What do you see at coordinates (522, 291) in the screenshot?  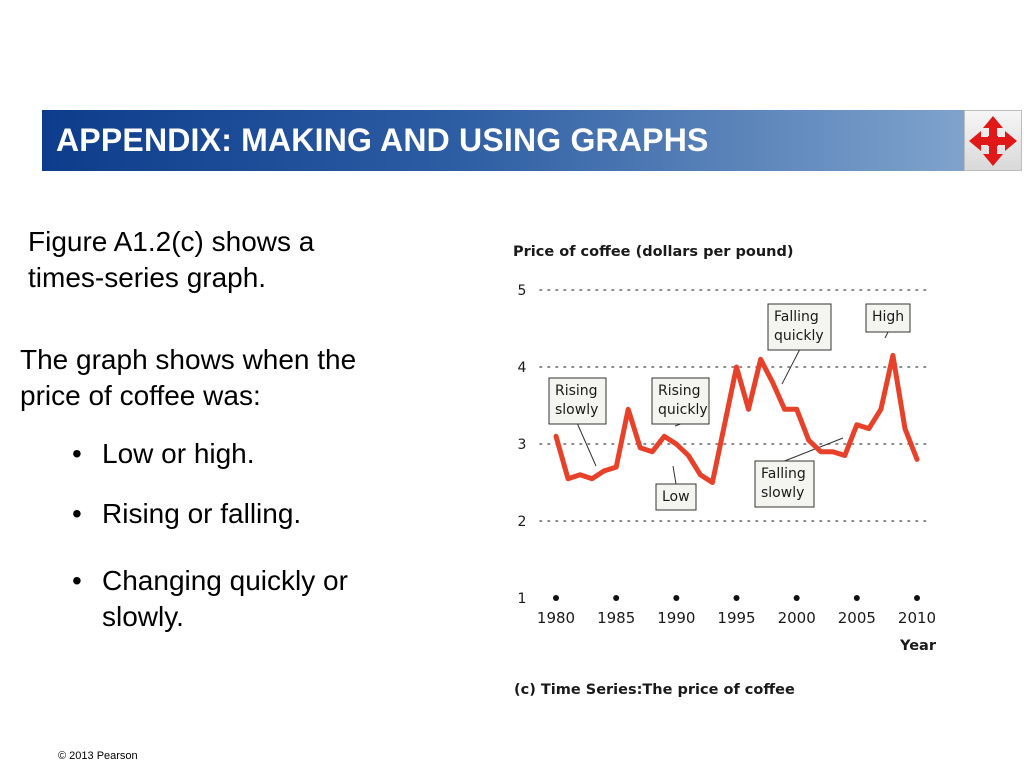 I see `y-tick-label: 5` at bounding box center [522, 291].